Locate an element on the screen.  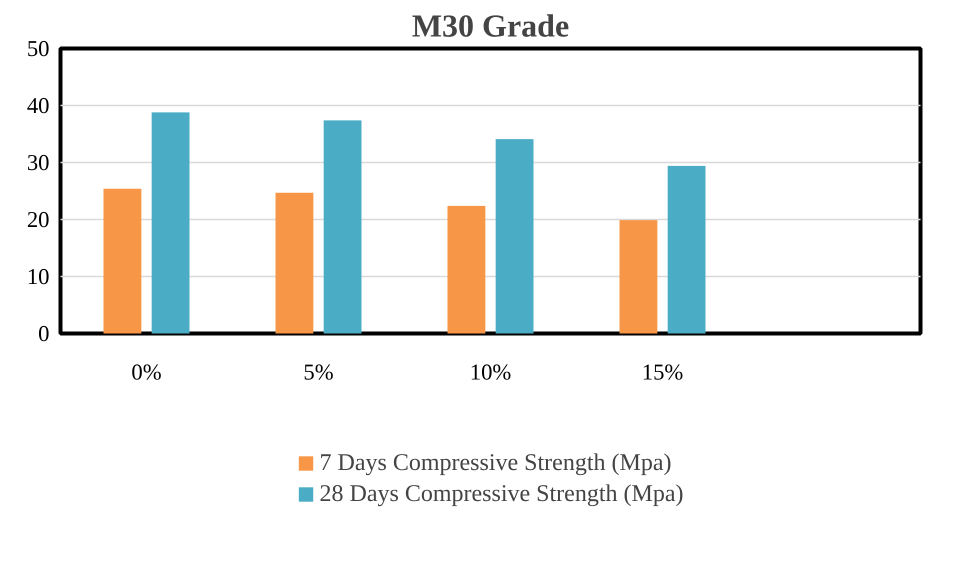
y-tick-label: 10 is located at coordinates (38, 276).